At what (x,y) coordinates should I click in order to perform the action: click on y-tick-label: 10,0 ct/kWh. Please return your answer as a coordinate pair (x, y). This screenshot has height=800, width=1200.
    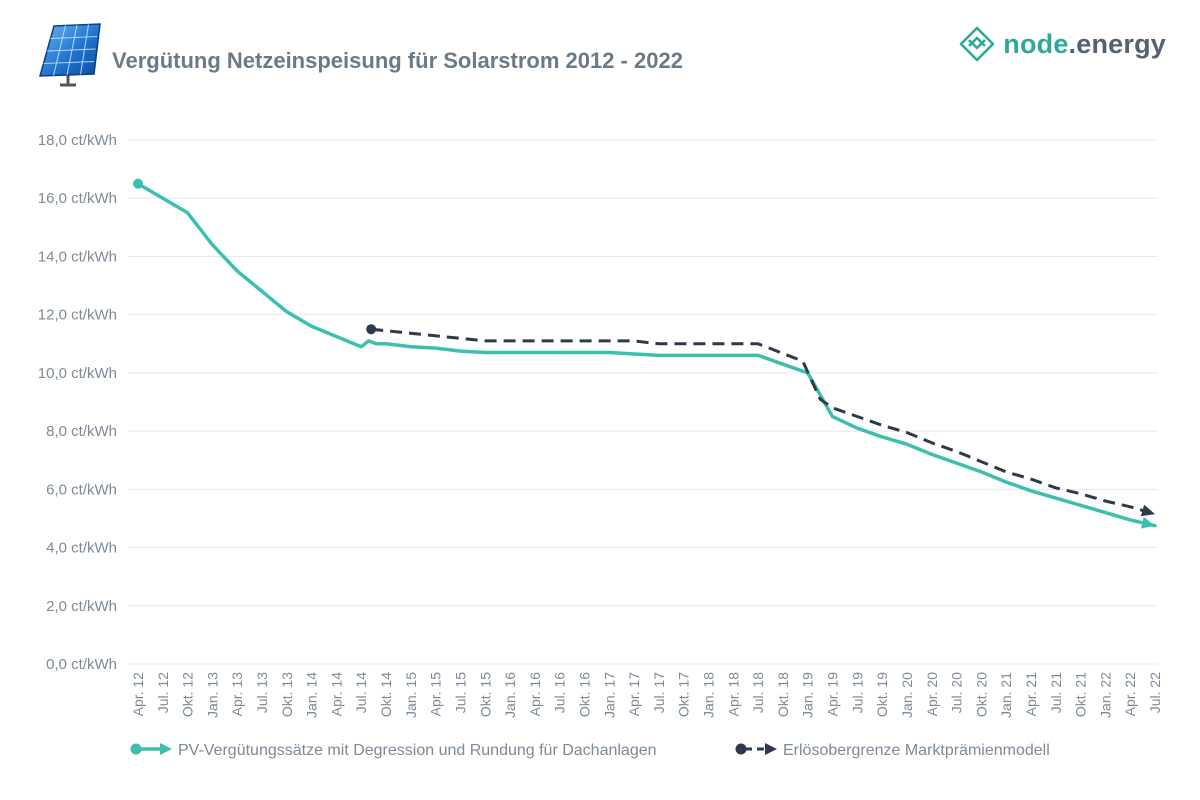
    Looking at the image, I should click on (77, 373).